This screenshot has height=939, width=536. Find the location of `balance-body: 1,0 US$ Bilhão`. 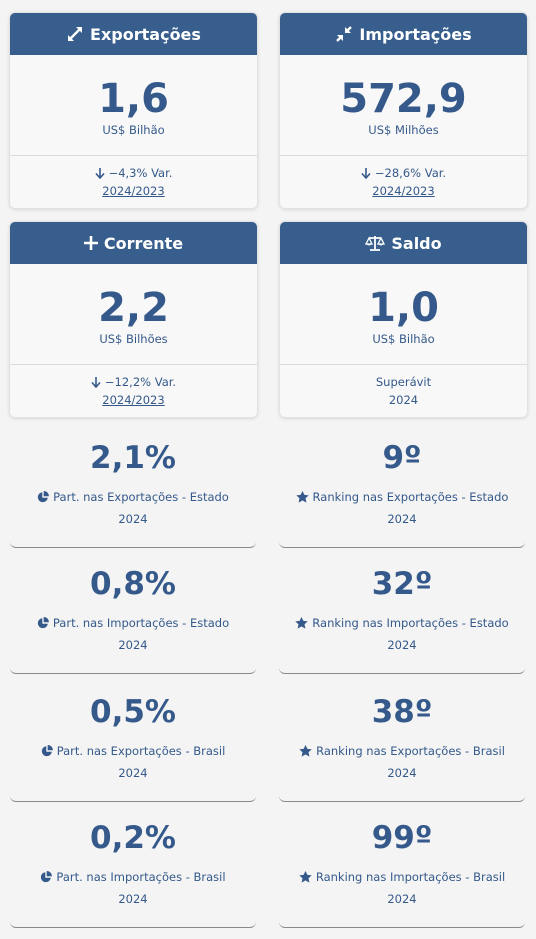

balance-body: 1,0 US$ Bilhão is located at coordinates (403, 314).